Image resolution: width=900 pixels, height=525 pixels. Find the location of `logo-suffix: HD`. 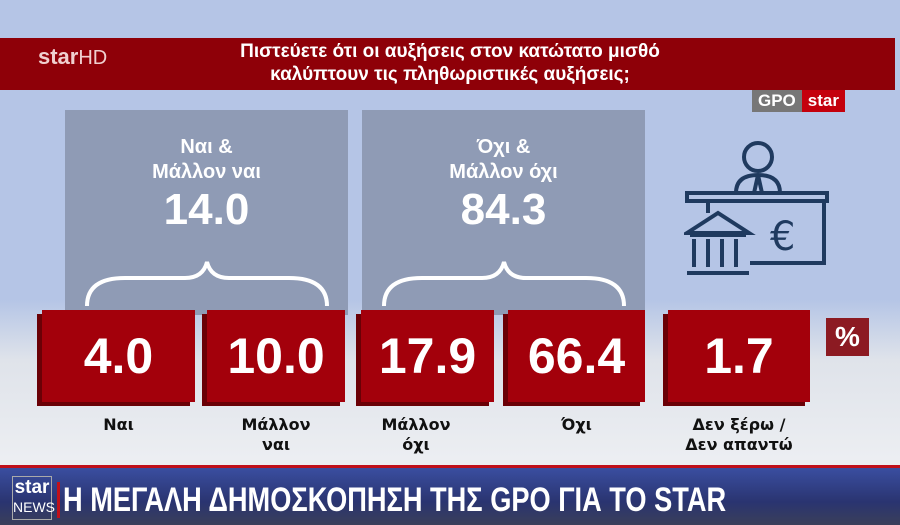

logo-suffix: HD is located at coordinates (93, 58).